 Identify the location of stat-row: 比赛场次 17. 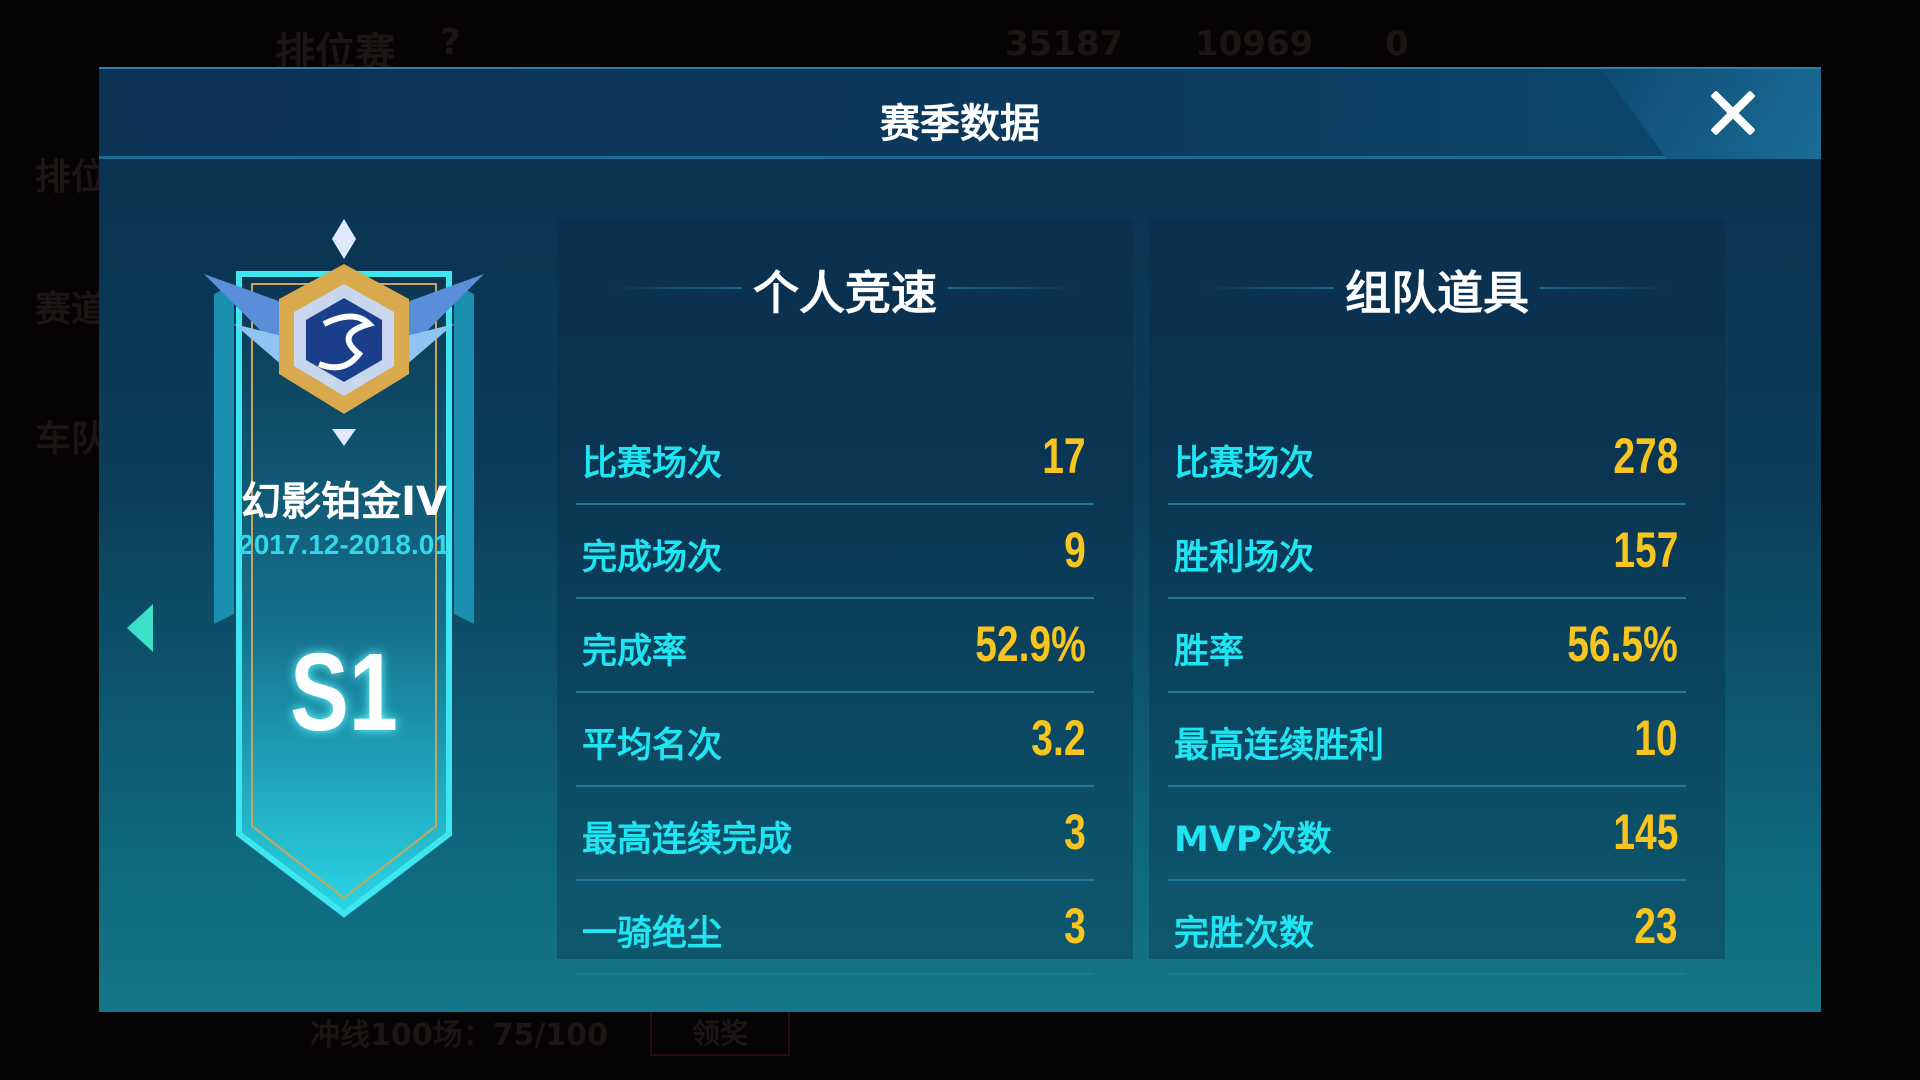
(835, 458).